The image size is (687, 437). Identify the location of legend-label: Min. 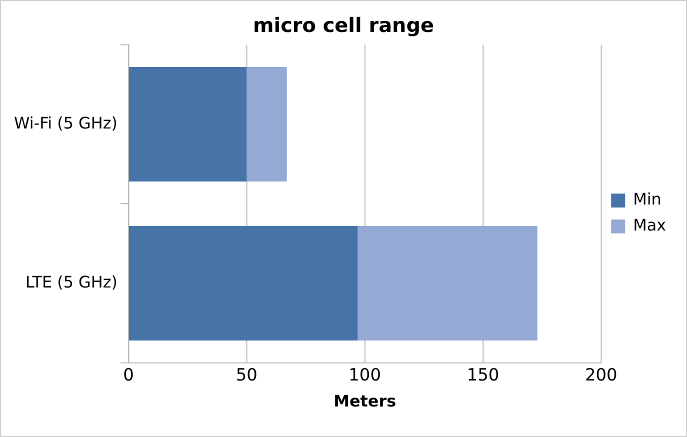
(647, 199).